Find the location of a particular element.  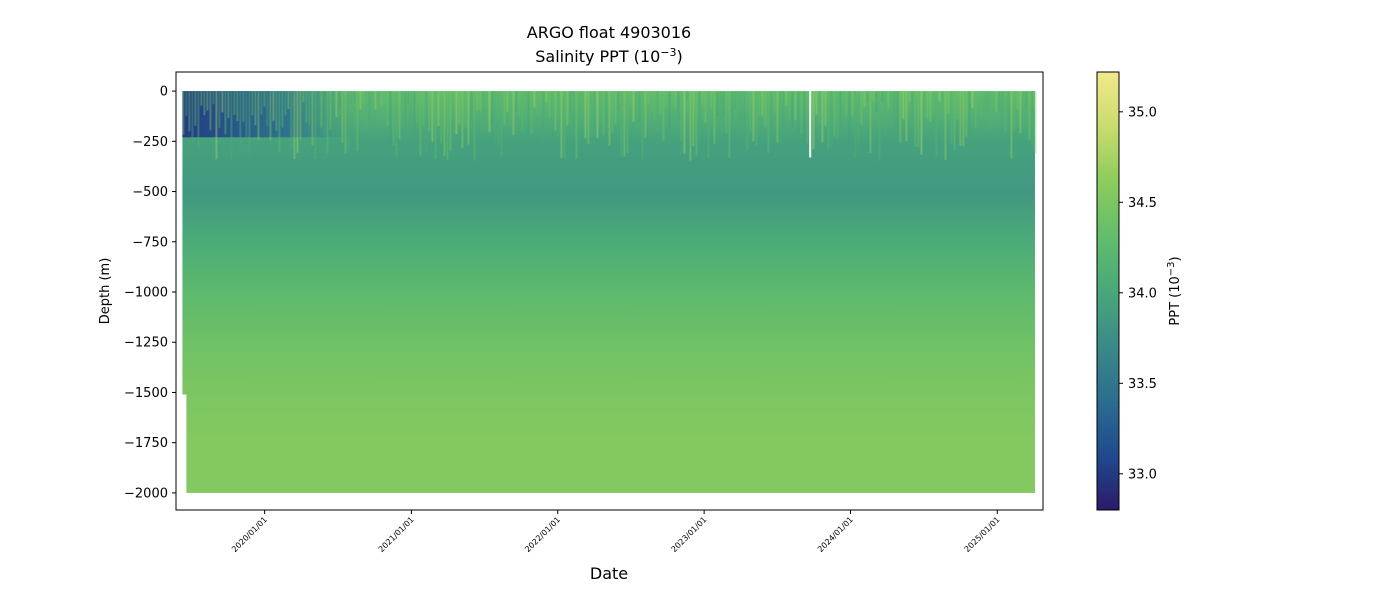

data-gap is located at coordinates (810, 123).